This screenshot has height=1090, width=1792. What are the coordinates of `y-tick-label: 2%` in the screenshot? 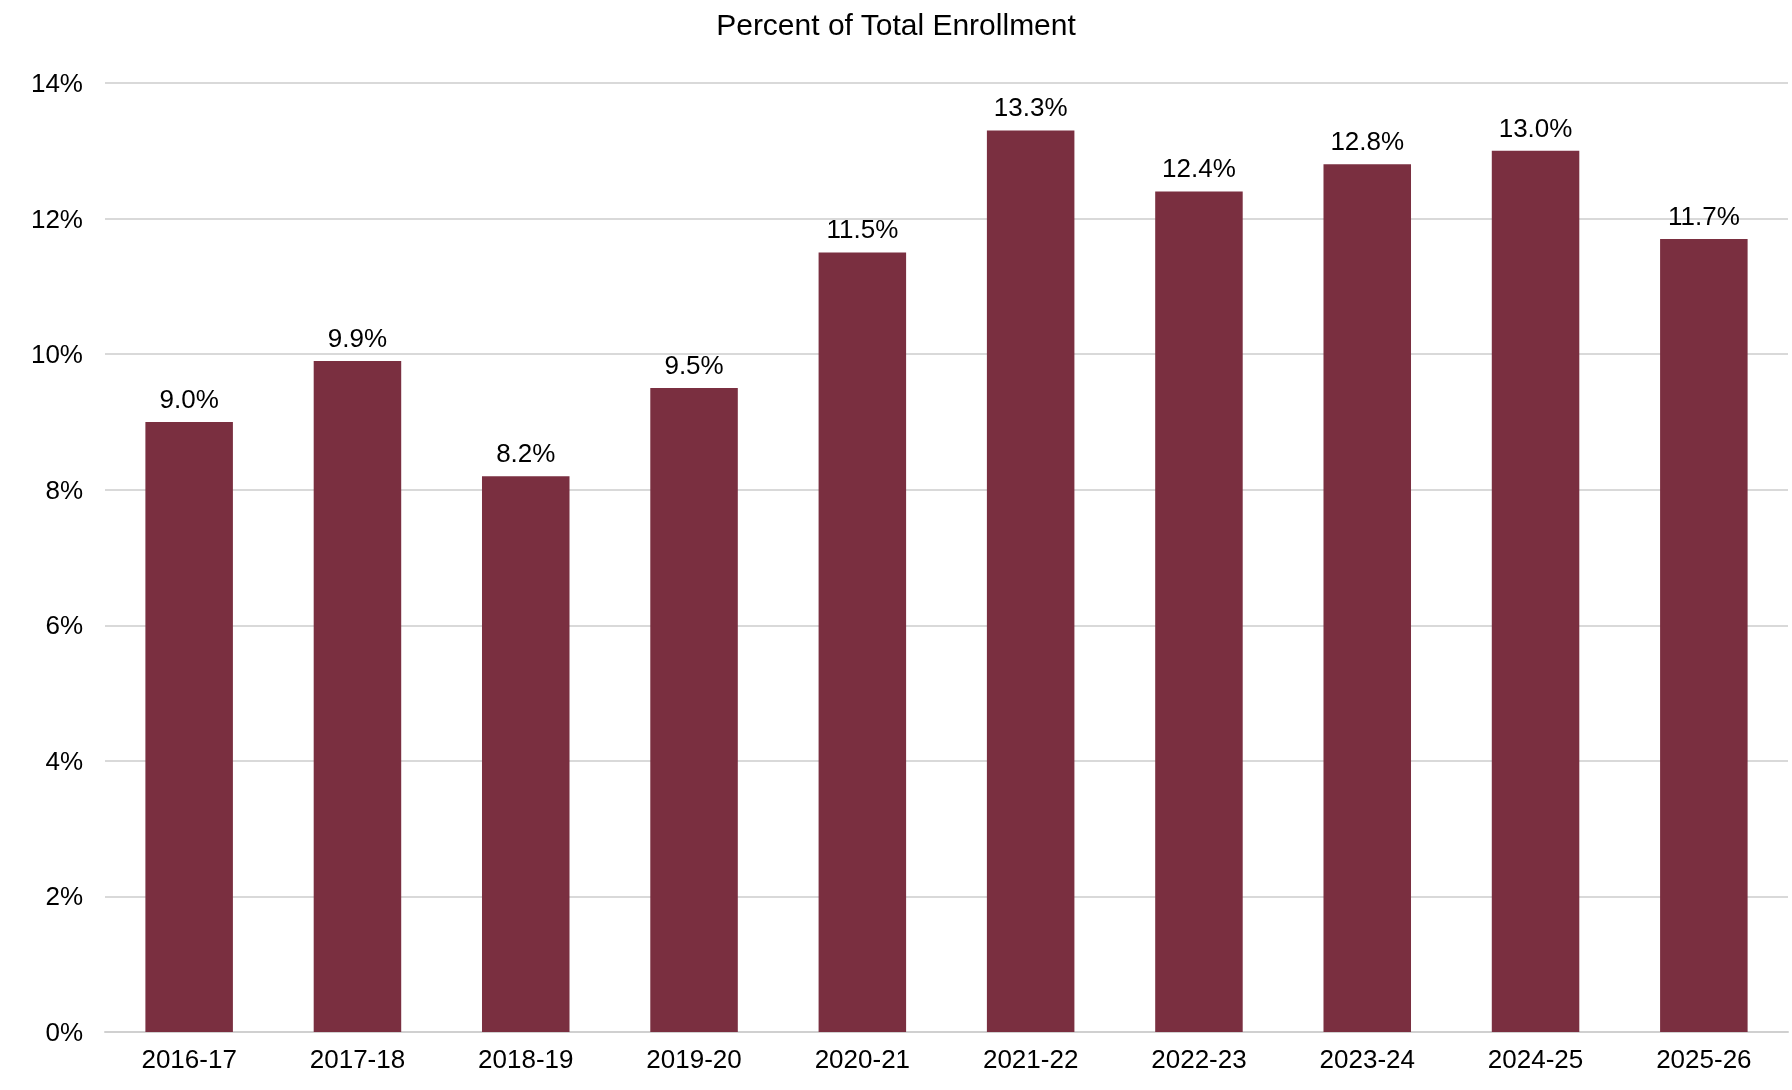 It's located at (64, 896).